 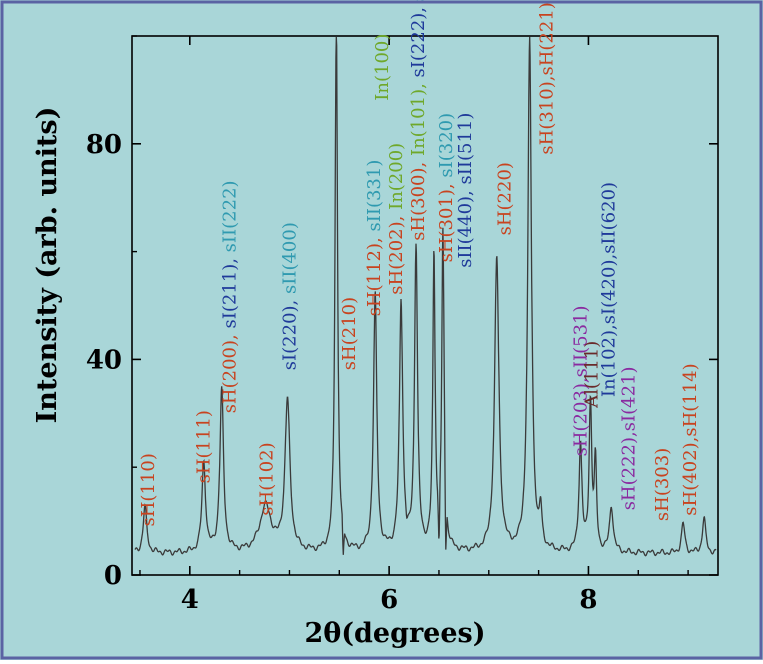 What do you see at coordinates (580, 341) in the screenshot?
I see `peak-label-part: sII(531)` at bounding box center [580, 341].